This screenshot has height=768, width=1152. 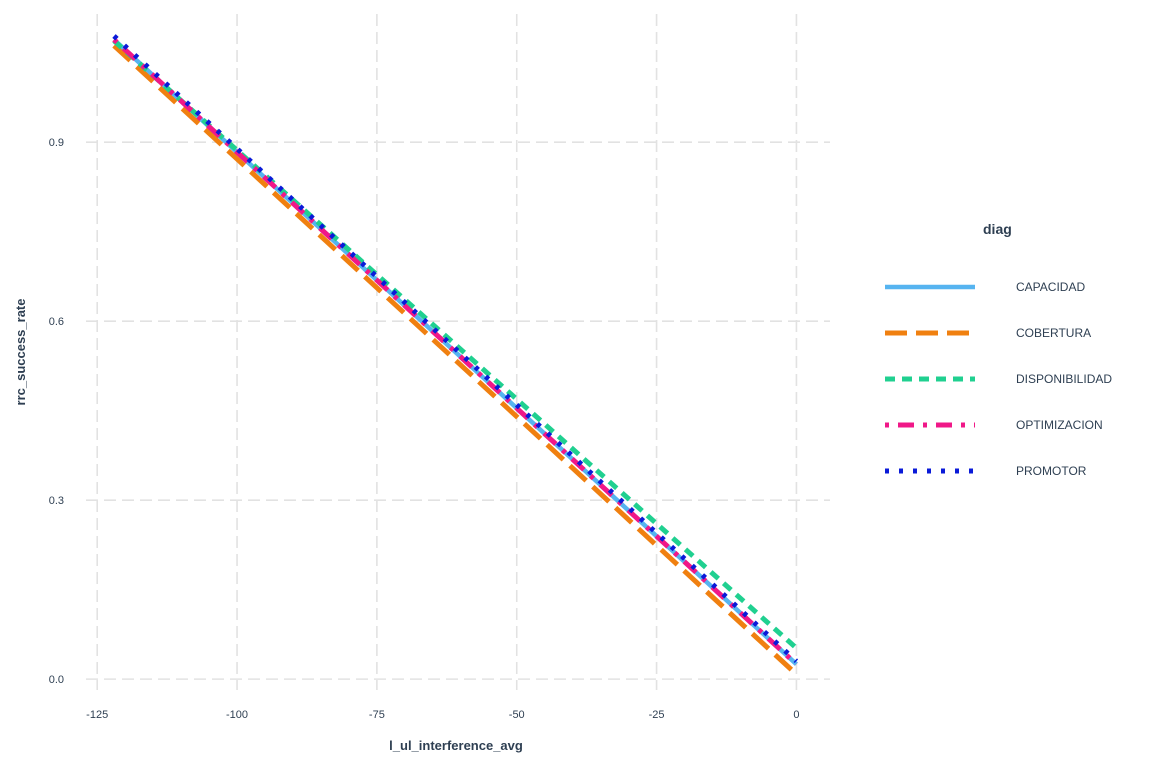 What do you see at coordinates (1053, 333) in the screenshot?
I see `legend-label: COBERTURA` at bounding box center [1053, 333].